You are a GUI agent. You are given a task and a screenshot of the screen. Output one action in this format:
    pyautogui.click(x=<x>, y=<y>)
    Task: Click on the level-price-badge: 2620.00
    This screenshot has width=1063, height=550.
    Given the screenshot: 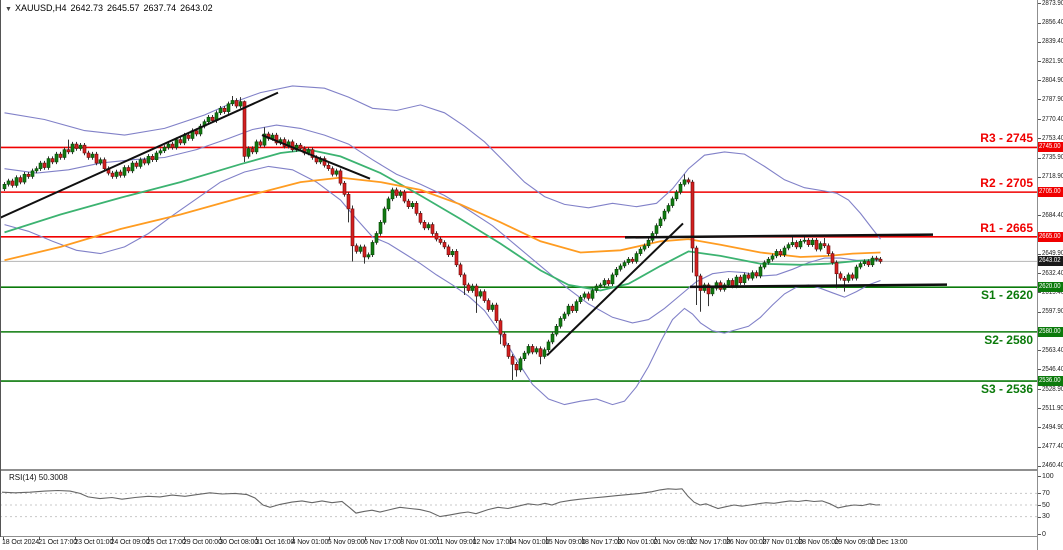 What is the action you would take?
    pyautogui.click(x=1050, y=287)
    